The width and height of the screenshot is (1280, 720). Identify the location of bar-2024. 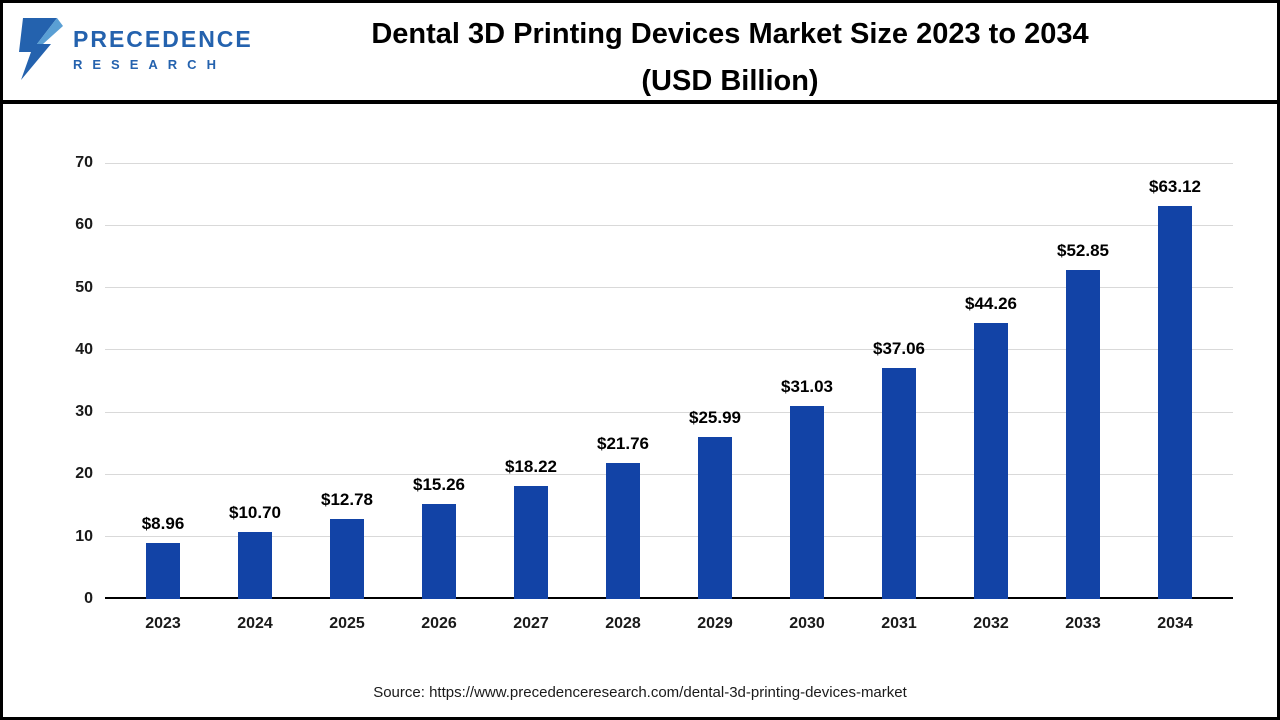
(255, 565).